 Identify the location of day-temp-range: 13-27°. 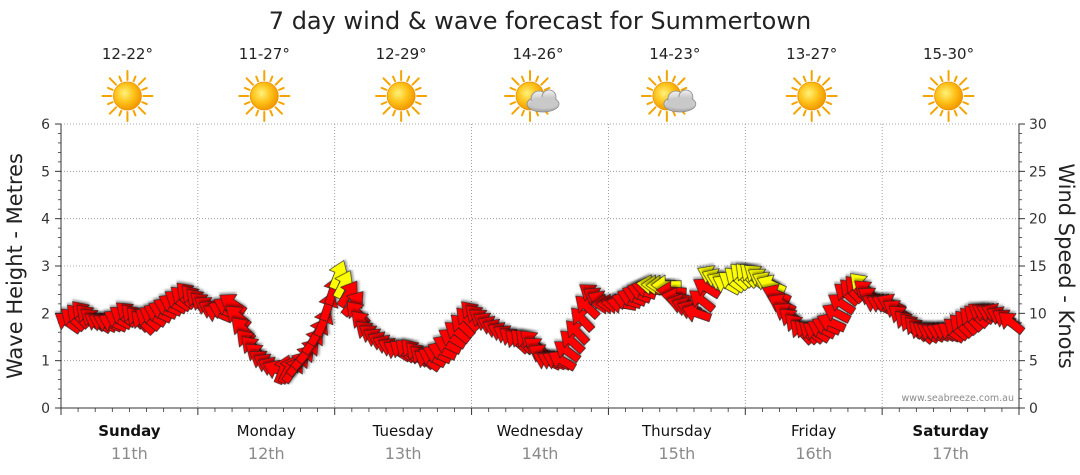
(811, 54).